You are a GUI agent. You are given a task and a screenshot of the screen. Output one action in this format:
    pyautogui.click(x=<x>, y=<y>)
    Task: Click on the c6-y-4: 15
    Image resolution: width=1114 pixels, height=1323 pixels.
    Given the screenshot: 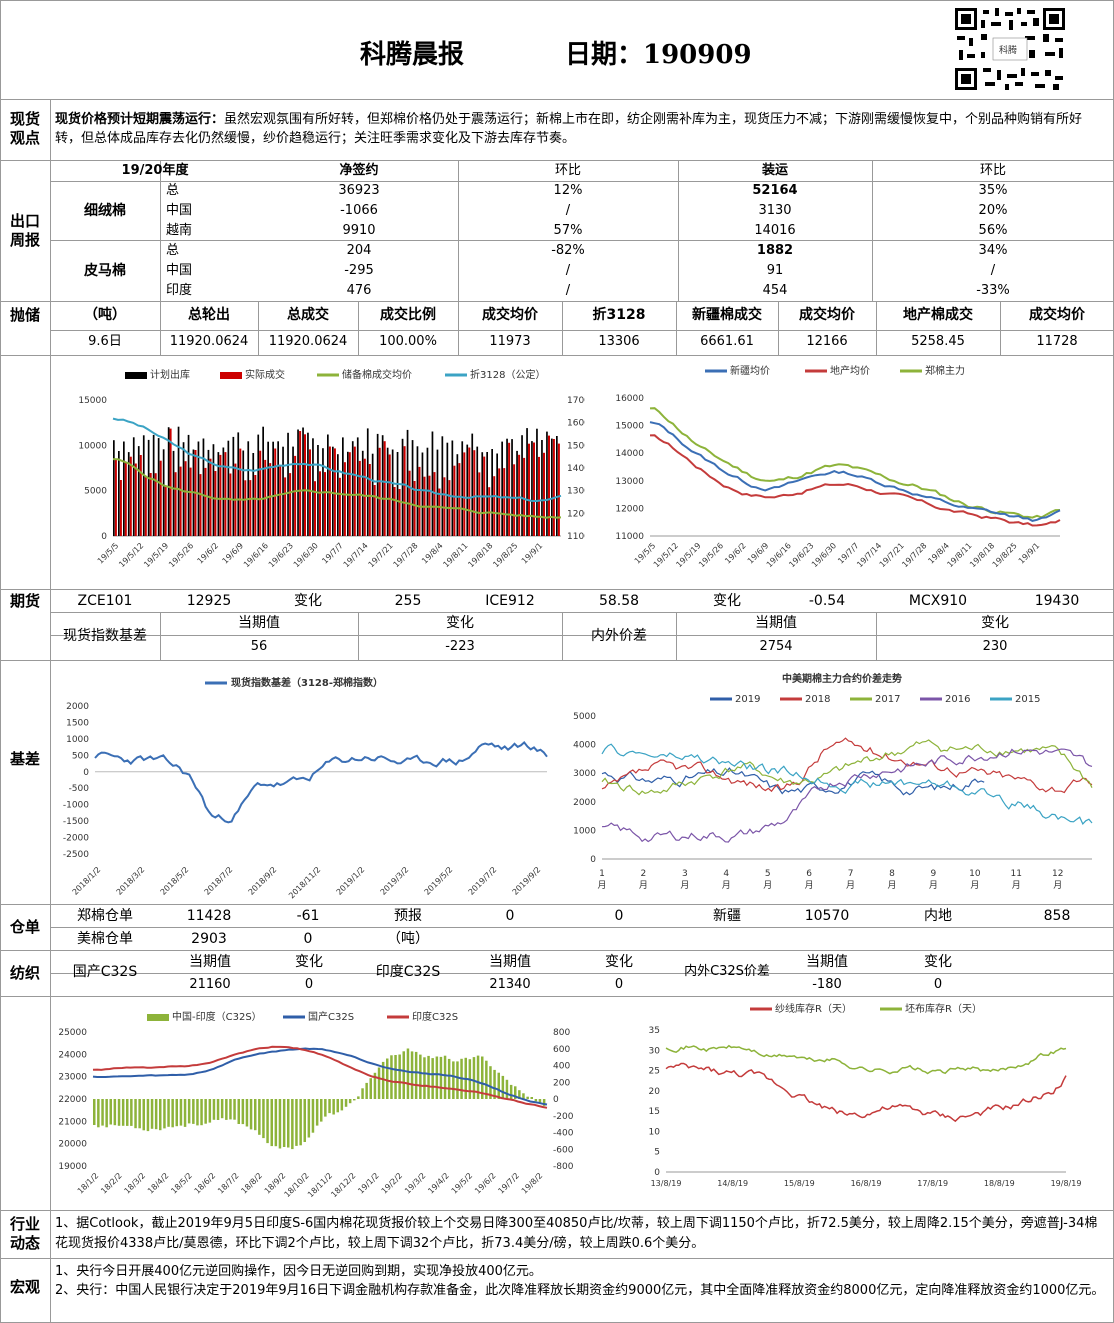 What is the action you would take?
    pyautogui.click(x=654, y=1112)
    